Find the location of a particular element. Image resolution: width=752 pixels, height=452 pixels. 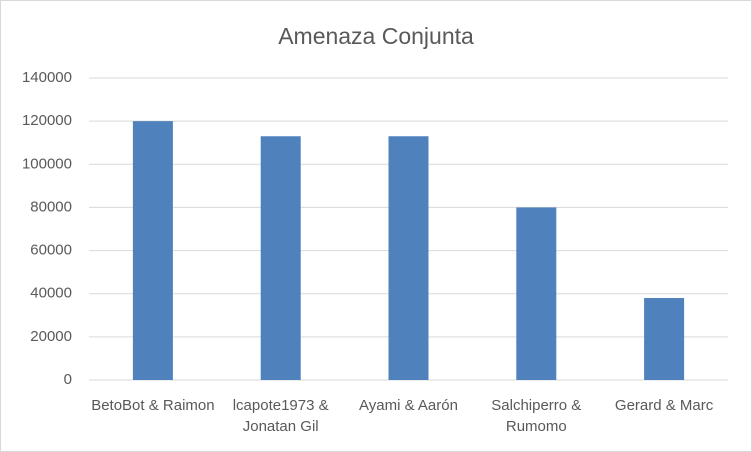

x-tick-label: Ayami & Aarón is located at coordinates (408, 405).